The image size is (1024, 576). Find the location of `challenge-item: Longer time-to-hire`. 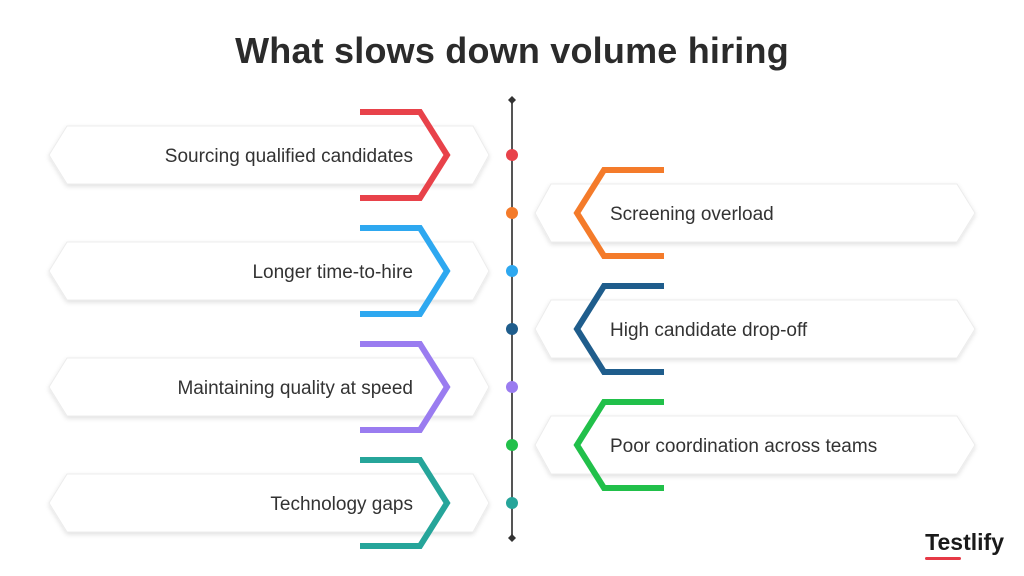

challenge-item: Longer time-to-hire is located at coordinates (269, 271).